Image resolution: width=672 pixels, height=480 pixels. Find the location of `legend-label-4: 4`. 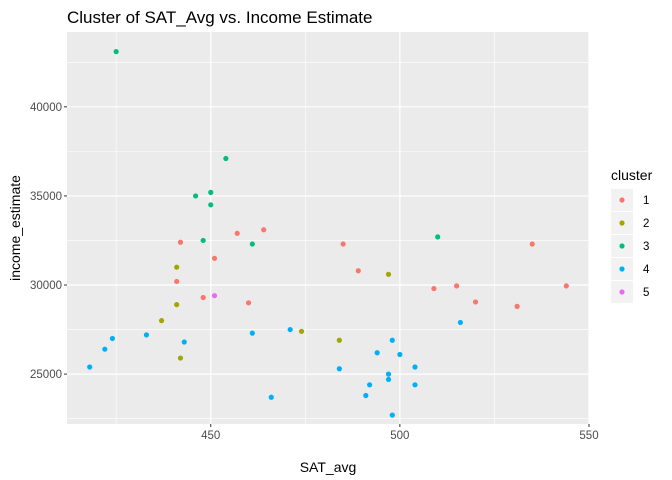

legend-label-4: 4 is located at coordinates (646, 270).